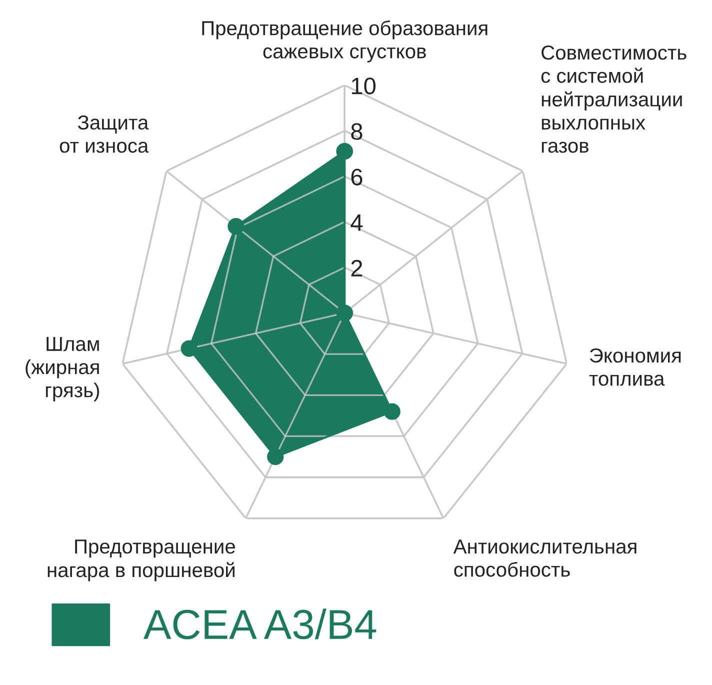 The width and height of the screenshot is (712, 685). Describe the element at coordinates (635, 367) in the screenshot. I see `spoke-label: Экономия топлива` at that location.